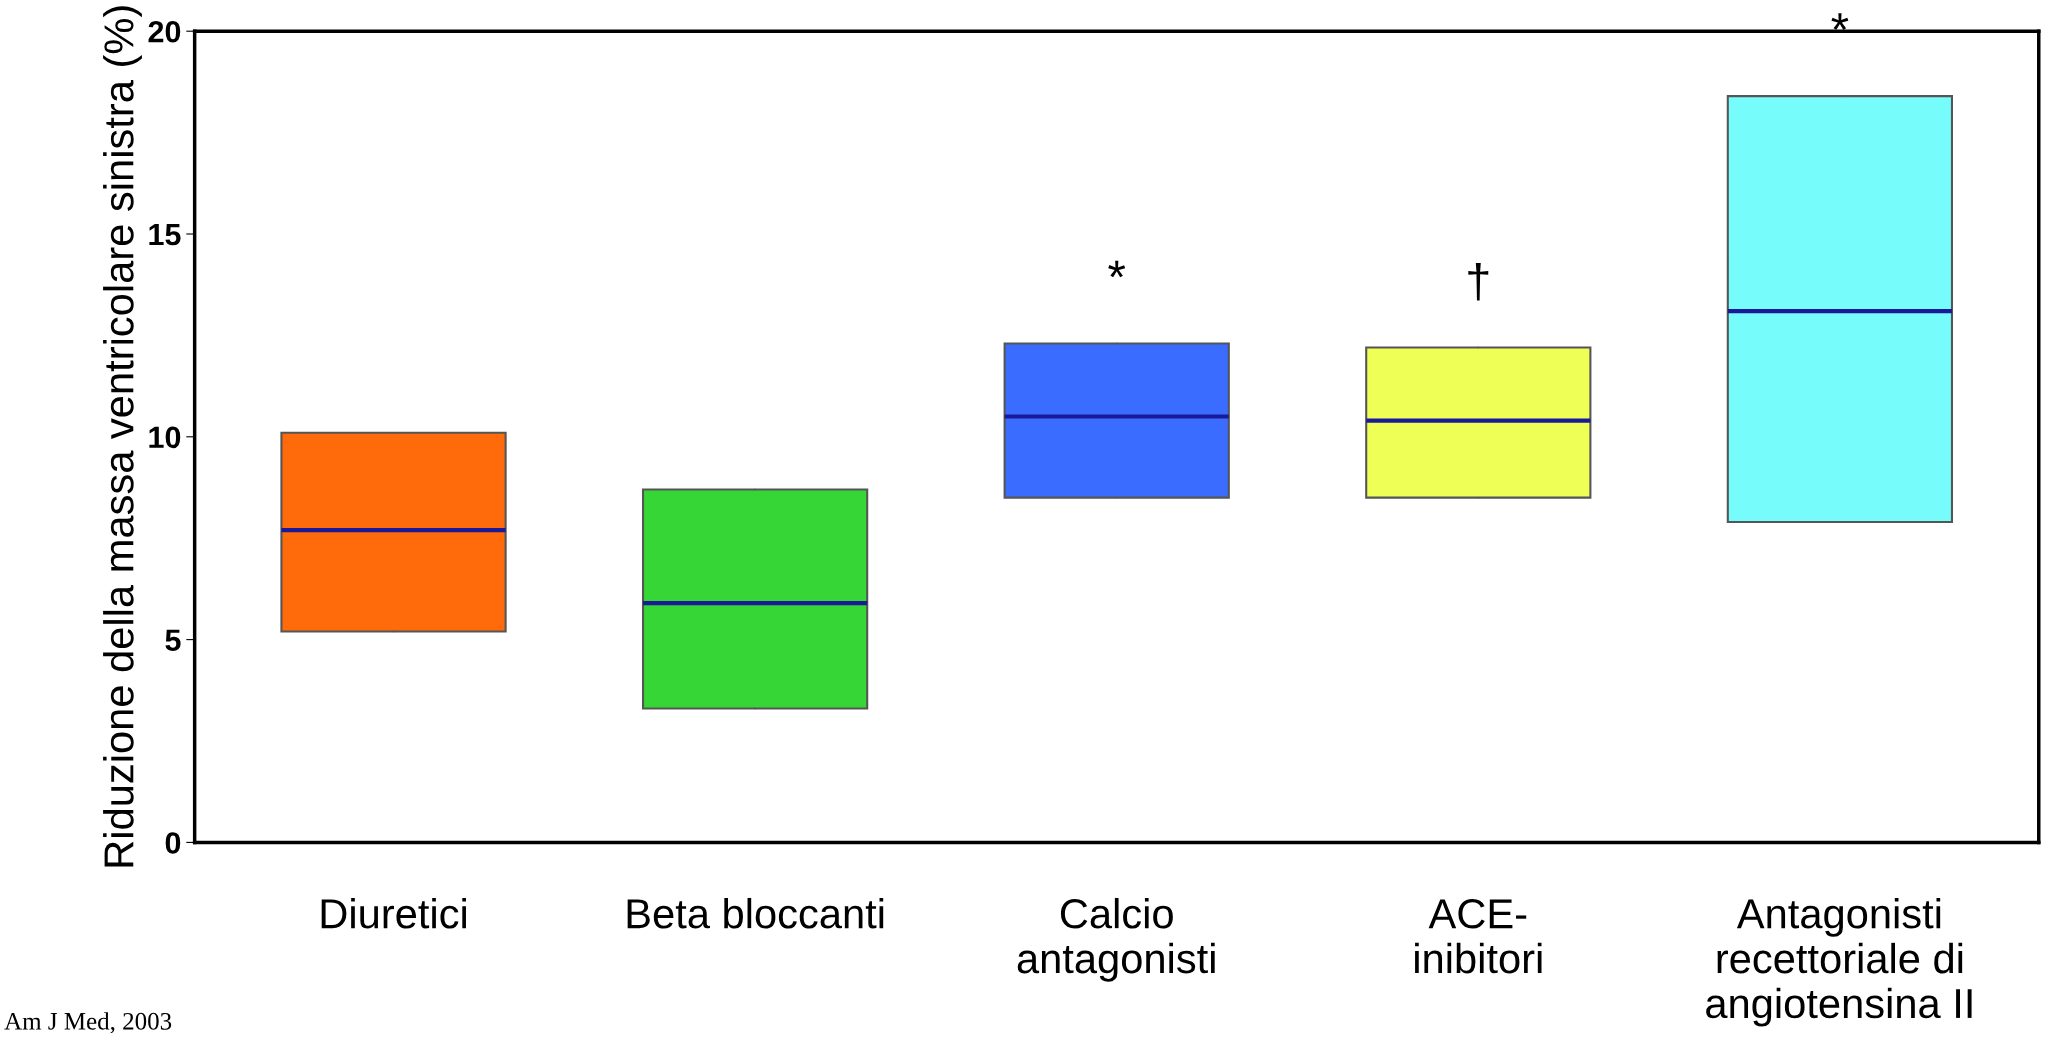  I want to click on y-tick-label: 10, so click(165, 437).